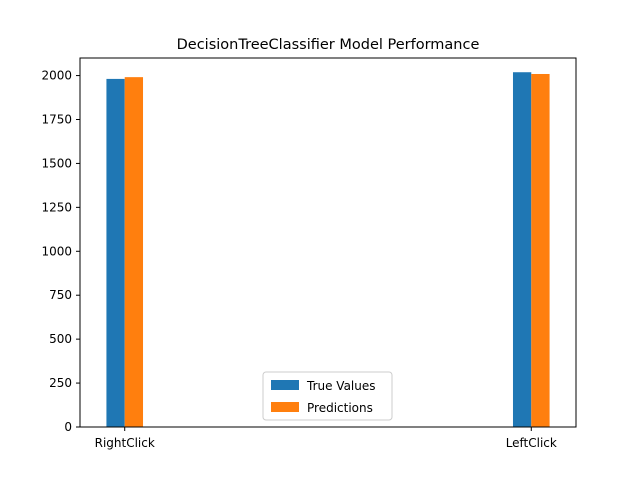  What do you see at coordinates (340, 408) in the screenshot?
I see `legend-label: Predictions` at bounding box center [340, 408].